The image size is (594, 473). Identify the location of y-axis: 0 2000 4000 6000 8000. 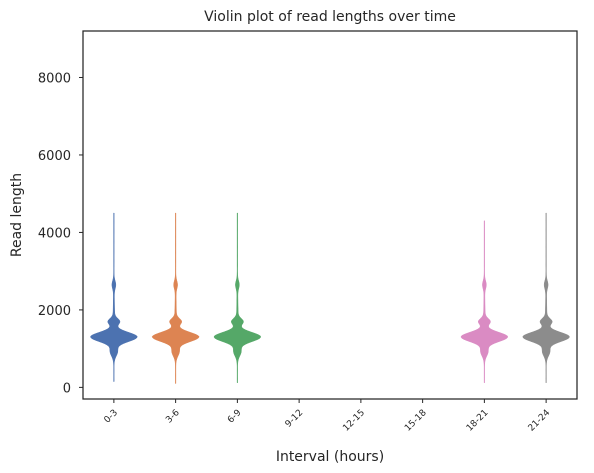
(60, 233).